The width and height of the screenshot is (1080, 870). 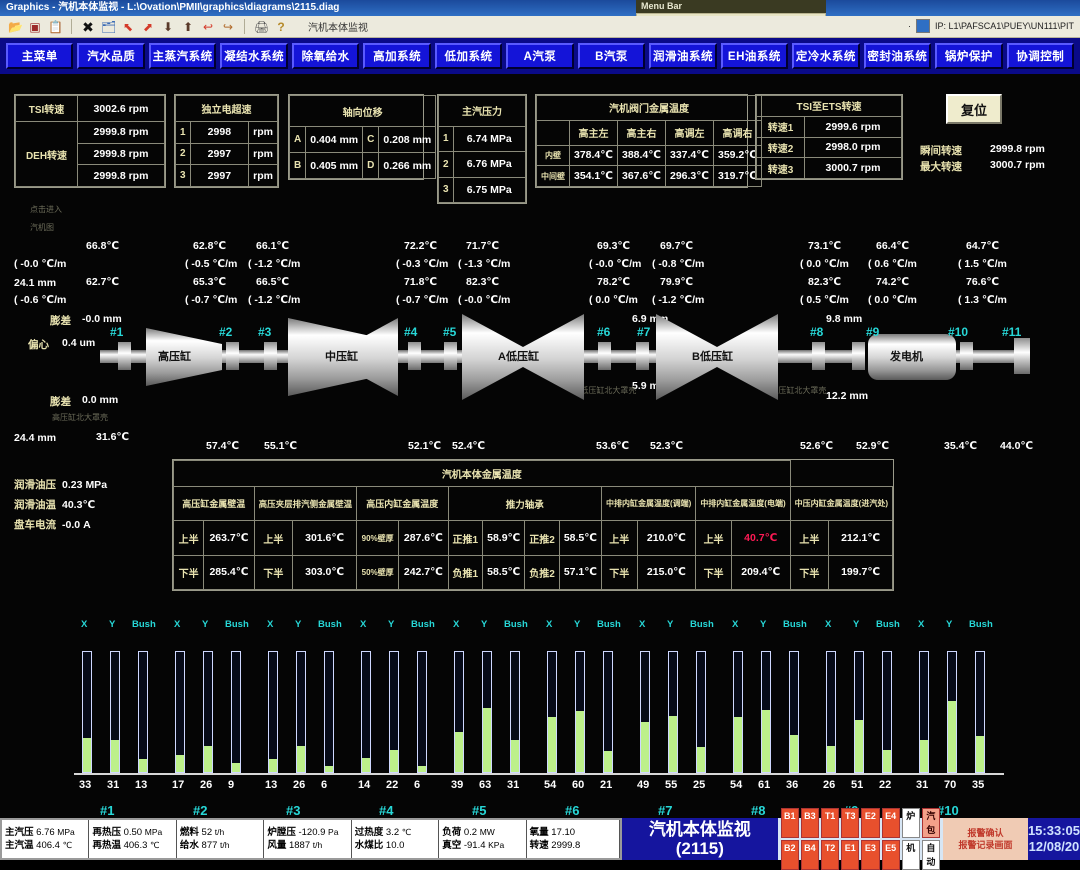 I want to click on alarm-chip-t1: T1, so click(x=830, y=823).